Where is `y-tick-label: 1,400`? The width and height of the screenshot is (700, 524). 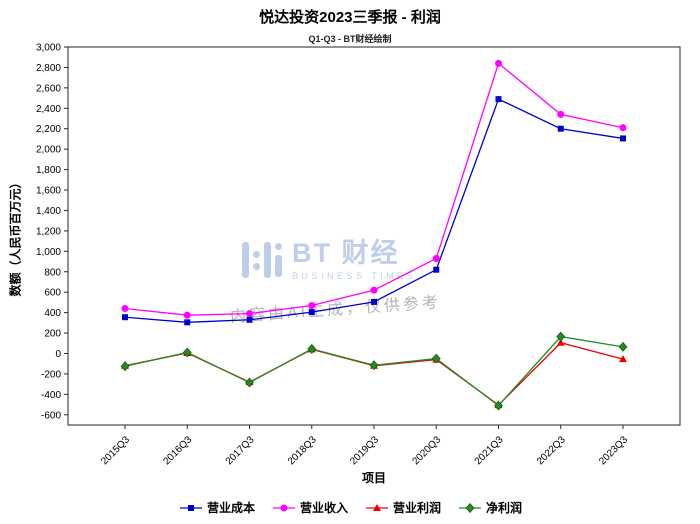 y-tick-label: 1,400 is located at coordinates (48, 211).